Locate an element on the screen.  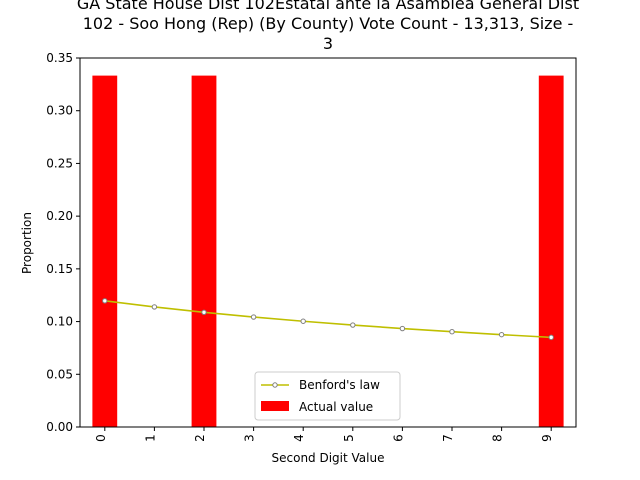
y-tick-label: 0.15 is located at coordinates (59, 269).